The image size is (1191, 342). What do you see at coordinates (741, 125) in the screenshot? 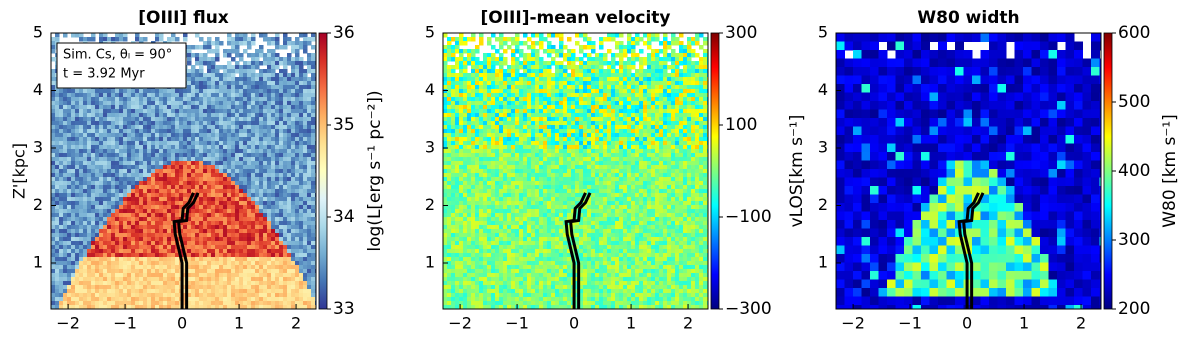
I see `colorbar-tick-label: 100` at bounding box center [741, 125].